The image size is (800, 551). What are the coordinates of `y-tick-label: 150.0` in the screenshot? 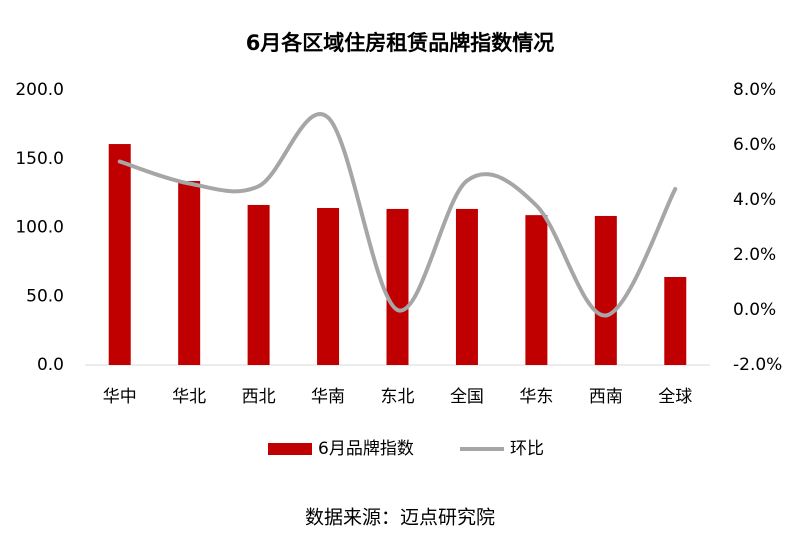 It's located at (39, 159).